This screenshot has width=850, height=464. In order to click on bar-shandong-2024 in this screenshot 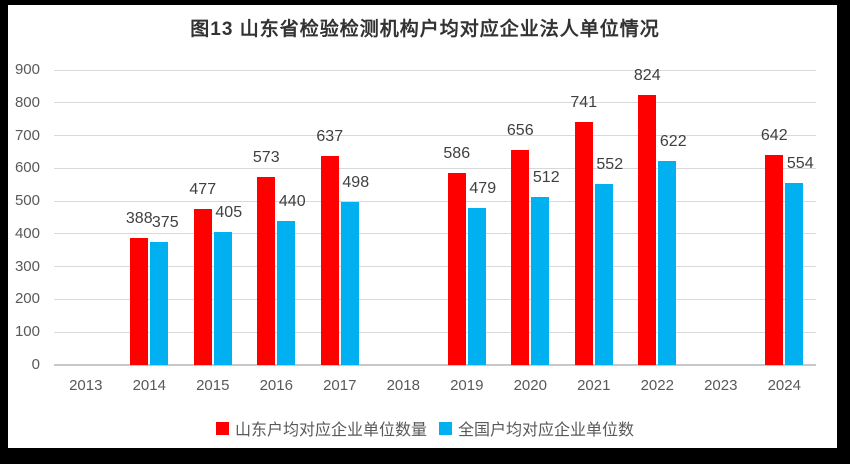, I will do `click(774, 259)`.